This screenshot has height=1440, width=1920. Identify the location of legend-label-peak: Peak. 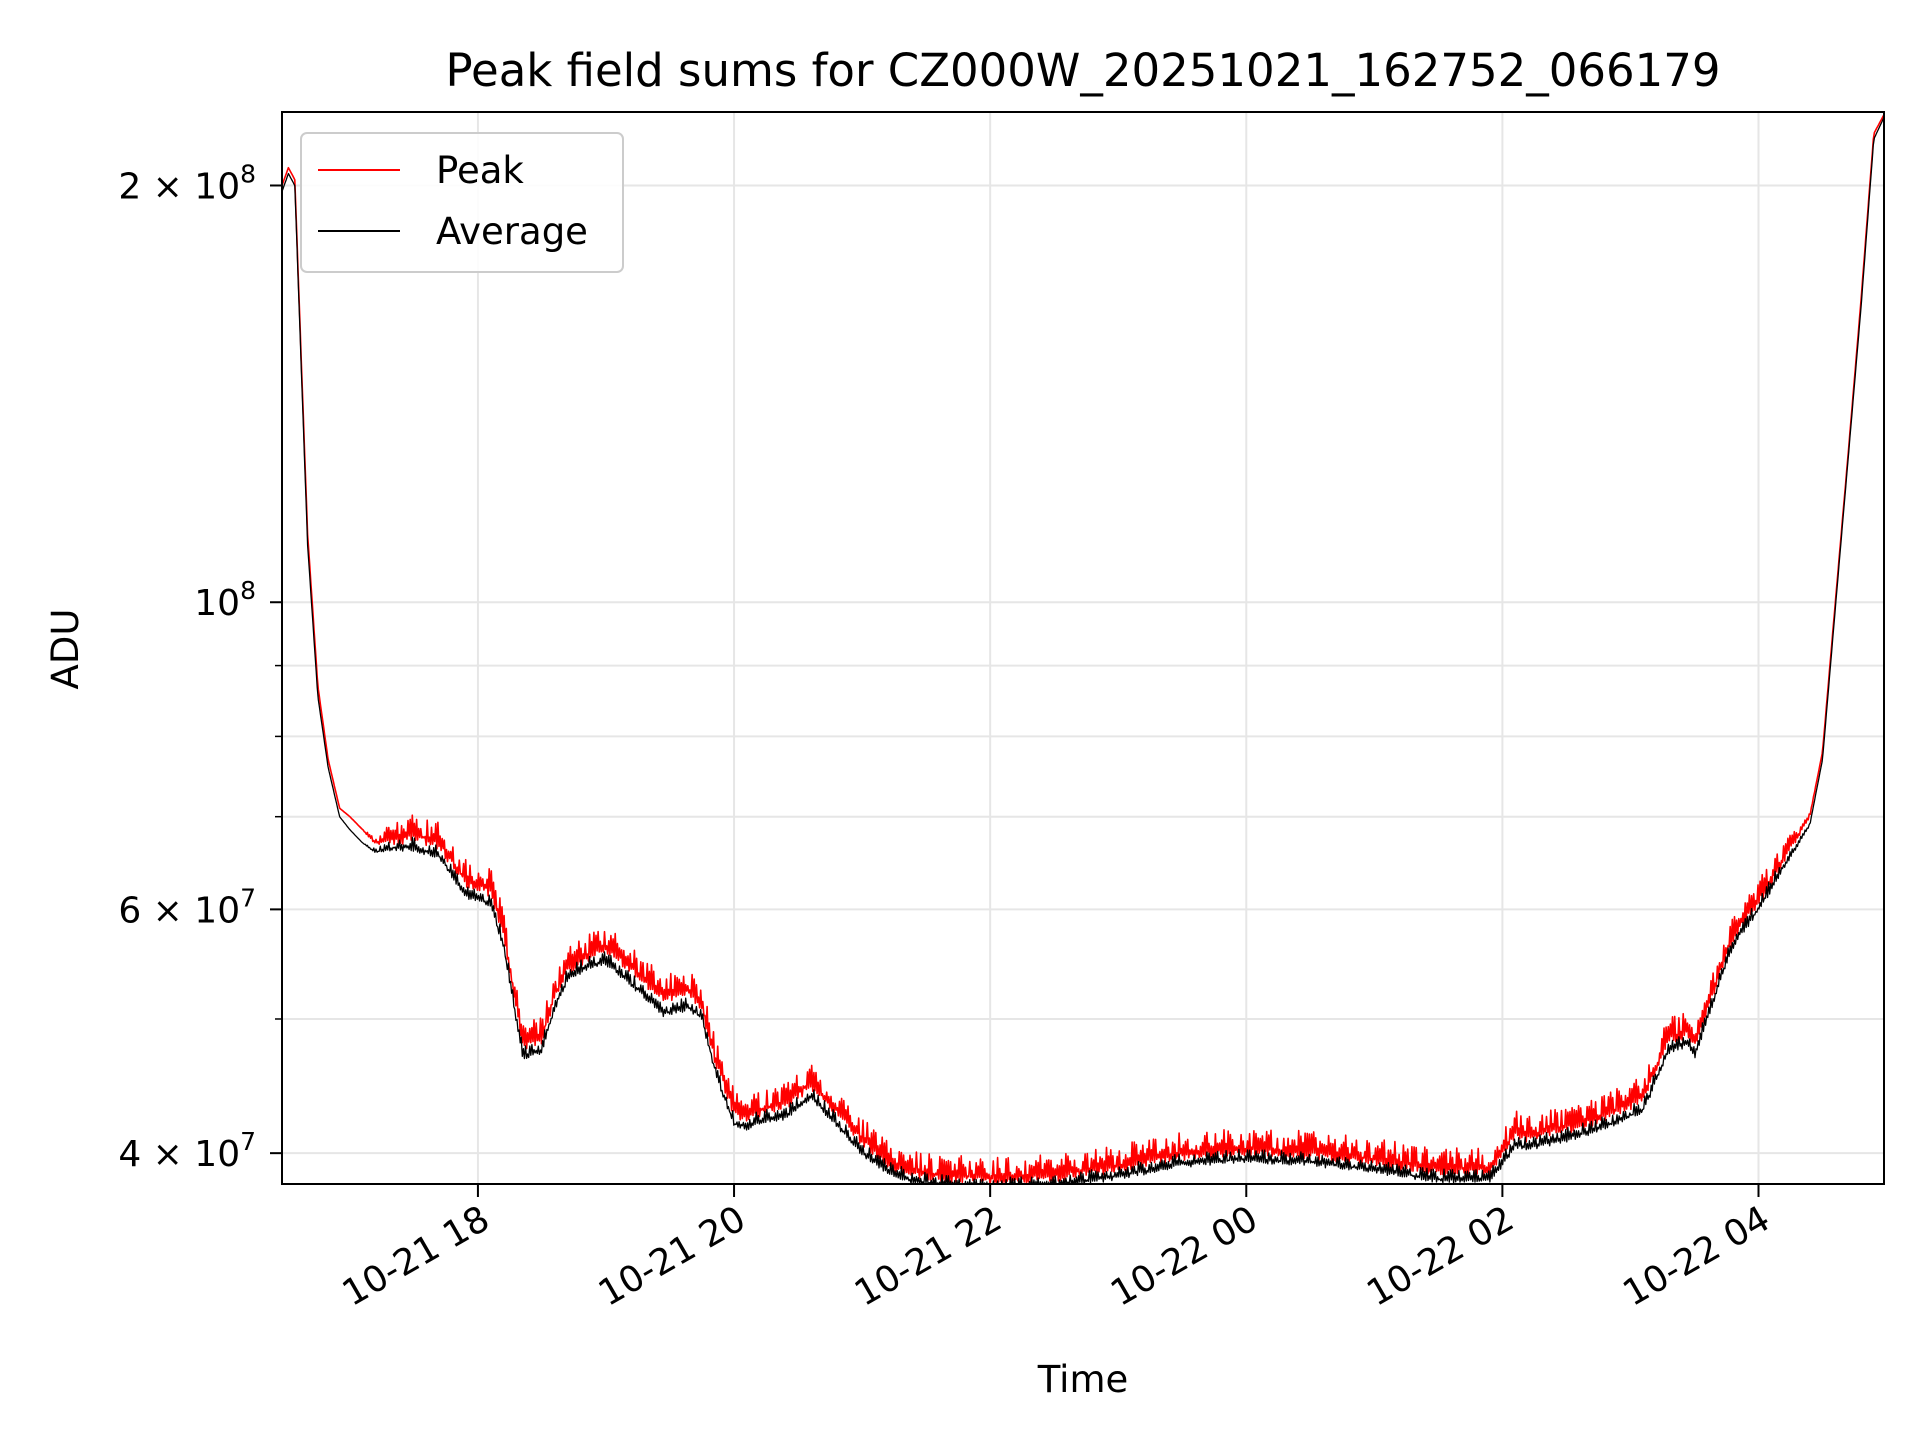
(480, 170).